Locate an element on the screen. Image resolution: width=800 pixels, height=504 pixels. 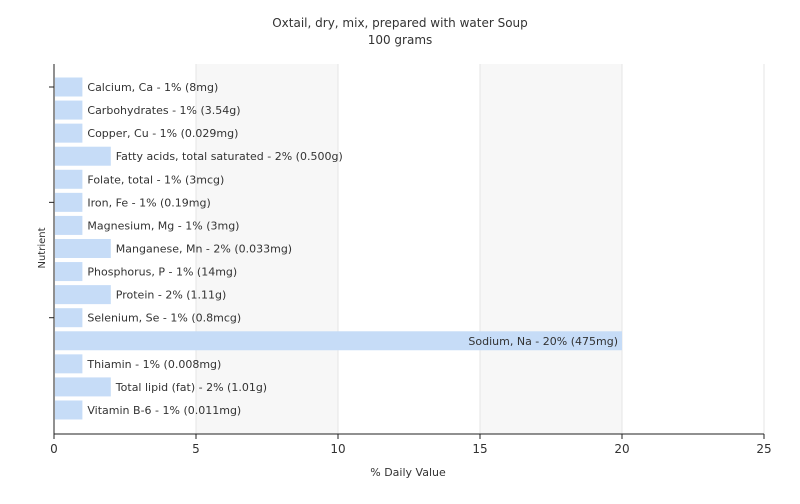
data-label: Folate, total - 1% (3mcg) is located at coordinates (155, 179).